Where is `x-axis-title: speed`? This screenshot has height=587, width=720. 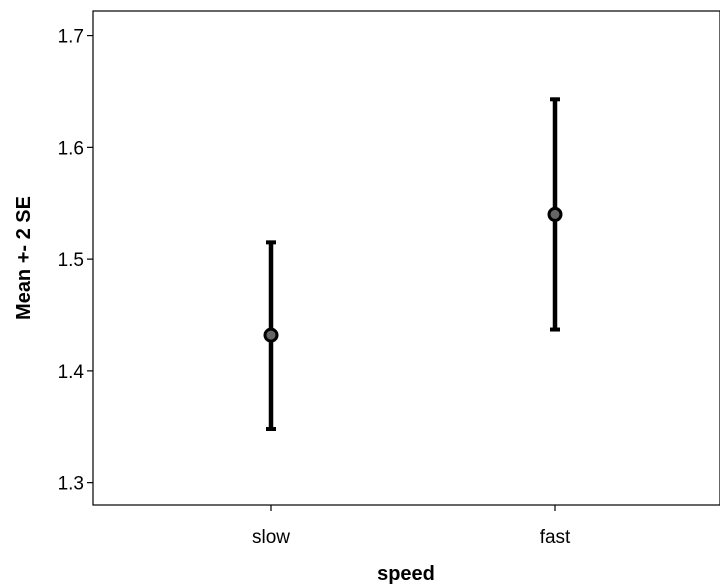 x-axis-title: speed is located at coordinates (406, 574).